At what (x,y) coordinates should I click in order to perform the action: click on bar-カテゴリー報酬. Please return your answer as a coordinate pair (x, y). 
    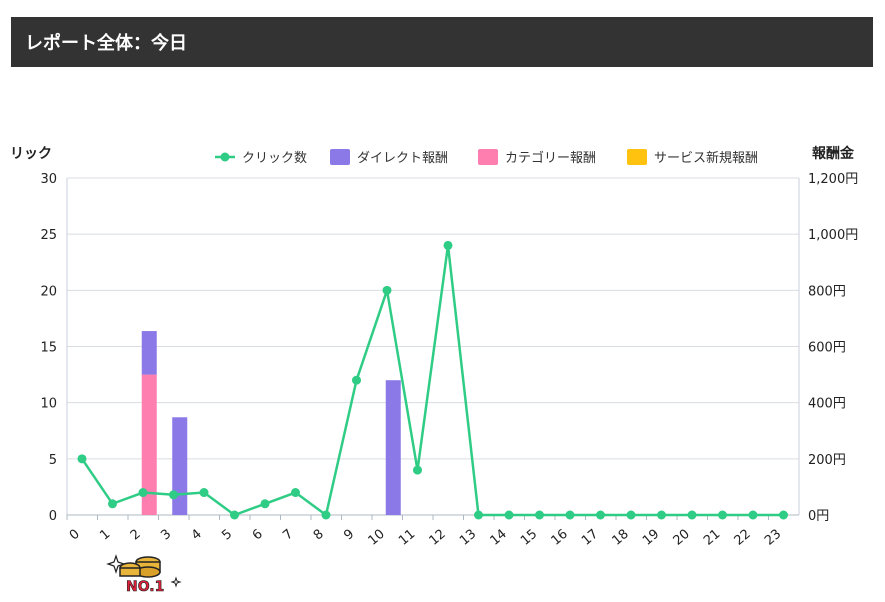
    Looking at the image, I should click on (149, 444).